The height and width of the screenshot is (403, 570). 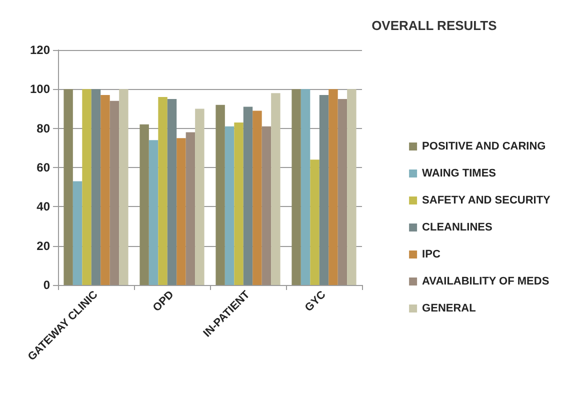 I want to click on legend-label: GENERAL, so click(x=449, y=308).